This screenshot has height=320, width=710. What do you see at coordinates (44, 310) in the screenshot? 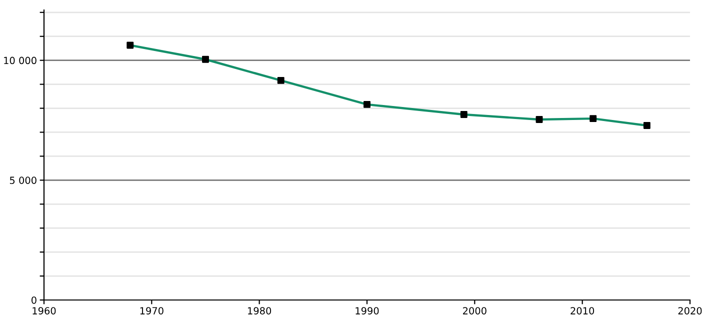
I see `x-tick-label: 1960` at bounding box center [44, 310].